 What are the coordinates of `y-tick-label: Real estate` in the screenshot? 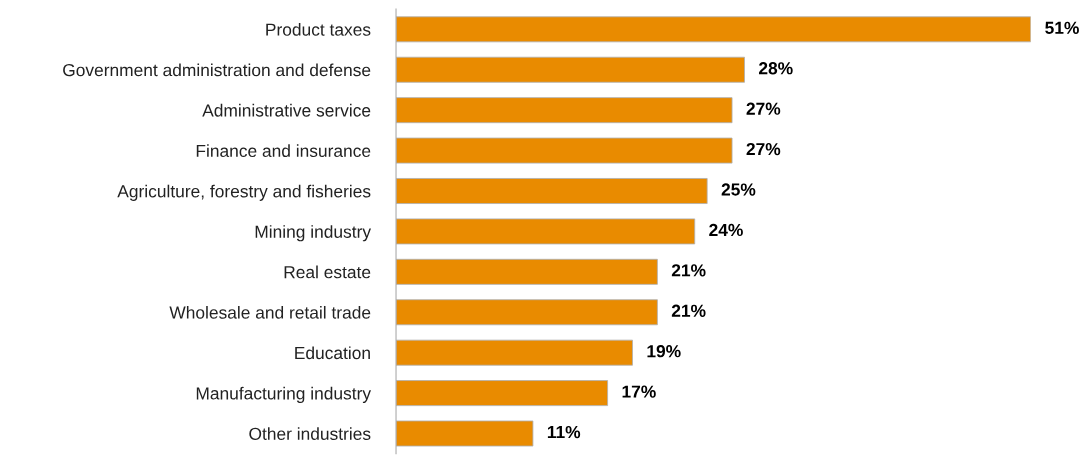 It's located at (327, 272).